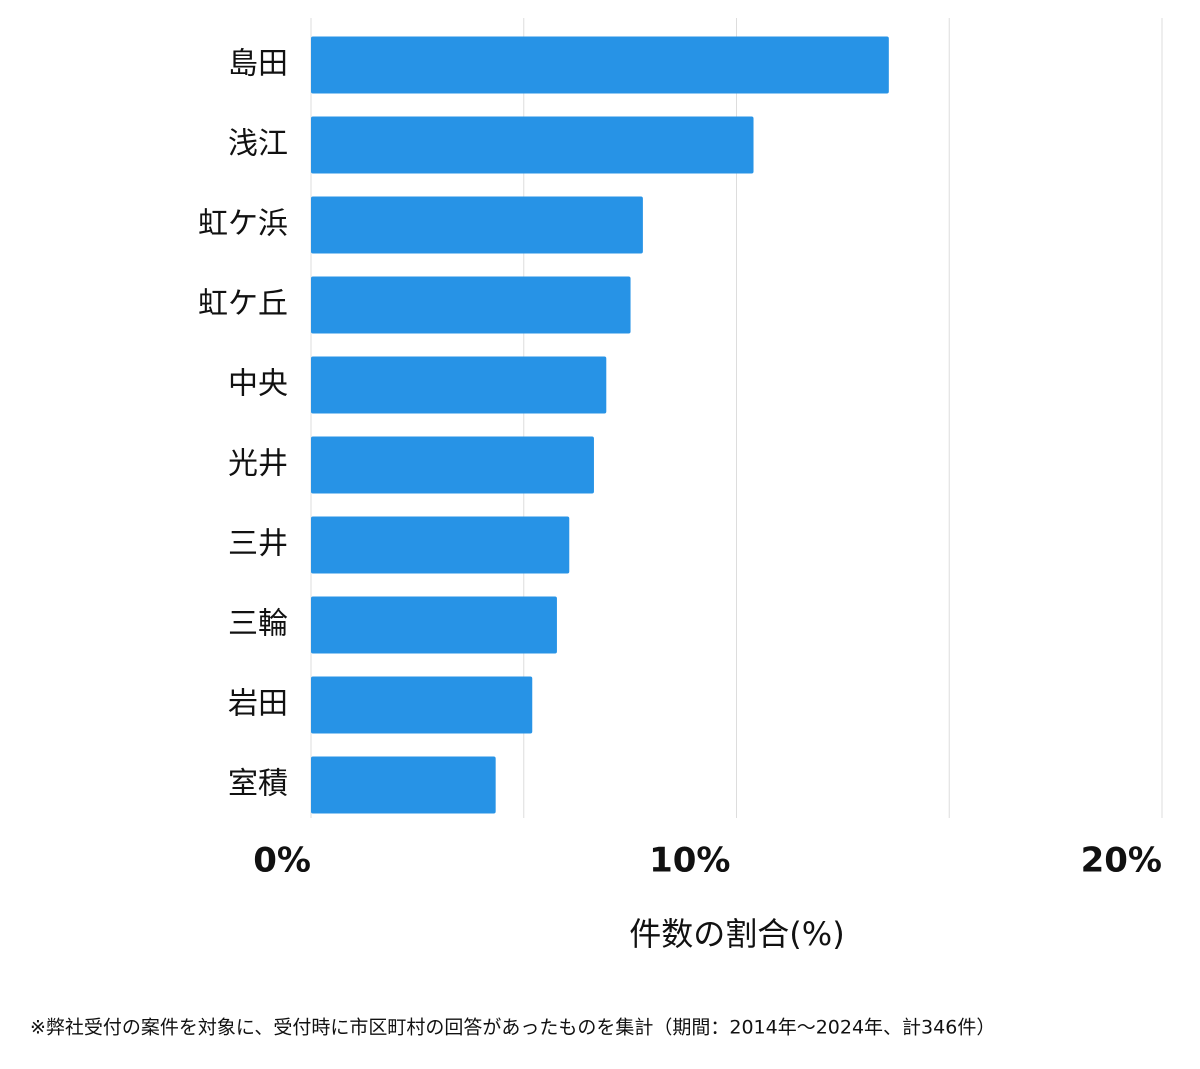  I want to click on y-tick-label: 室積, so click(258, 784).